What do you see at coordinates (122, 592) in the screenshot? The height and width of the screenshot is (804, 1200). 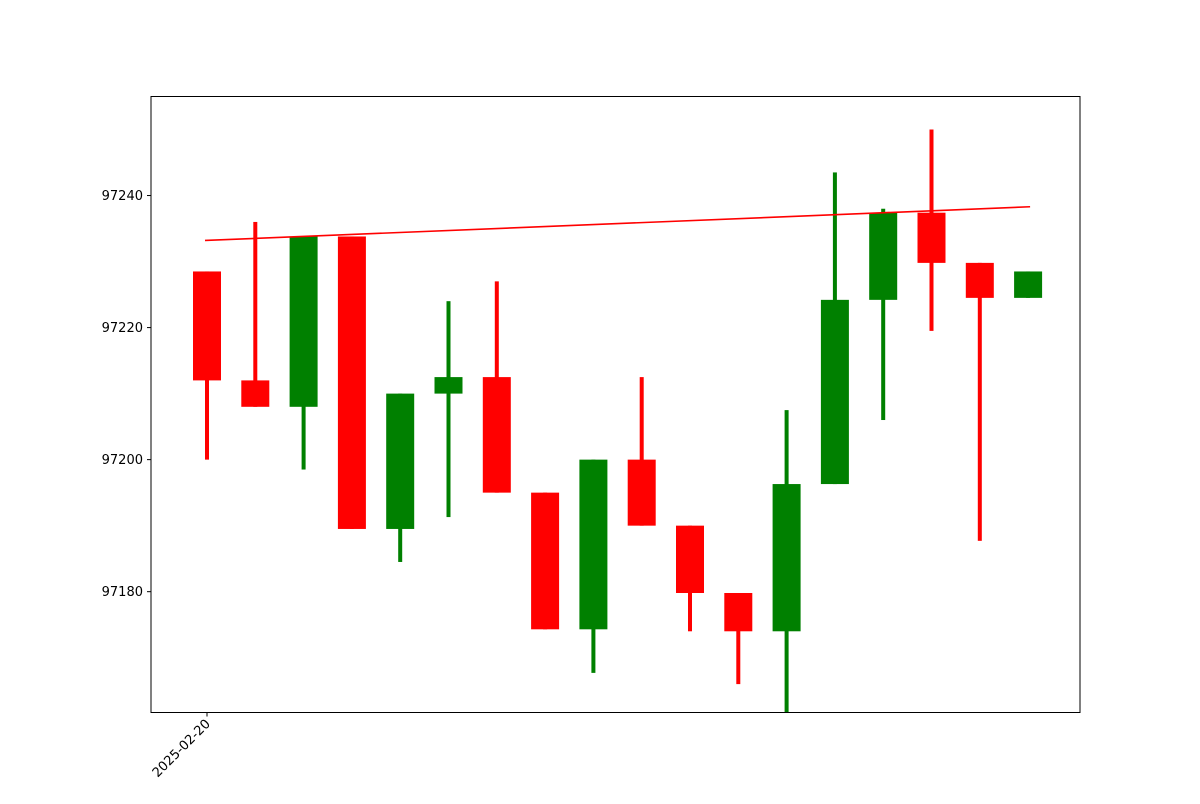 I see `y-tick-label: 97180` at bounding box center [122, 592].